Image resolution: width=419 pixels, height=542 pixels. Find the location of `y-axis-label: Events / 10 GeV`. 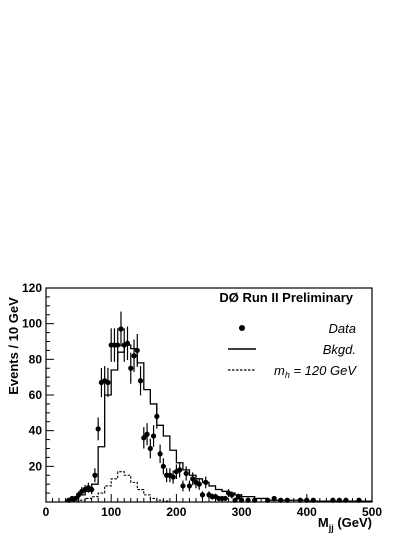

y-axis-label: Events / 10 GeV is located at coordinates (13, 346).